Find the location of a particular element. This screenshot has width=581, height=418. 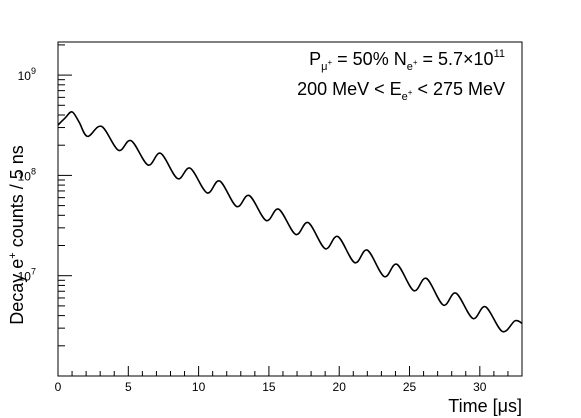

x-tick-label: 20 is located at coordinates (340, 387).